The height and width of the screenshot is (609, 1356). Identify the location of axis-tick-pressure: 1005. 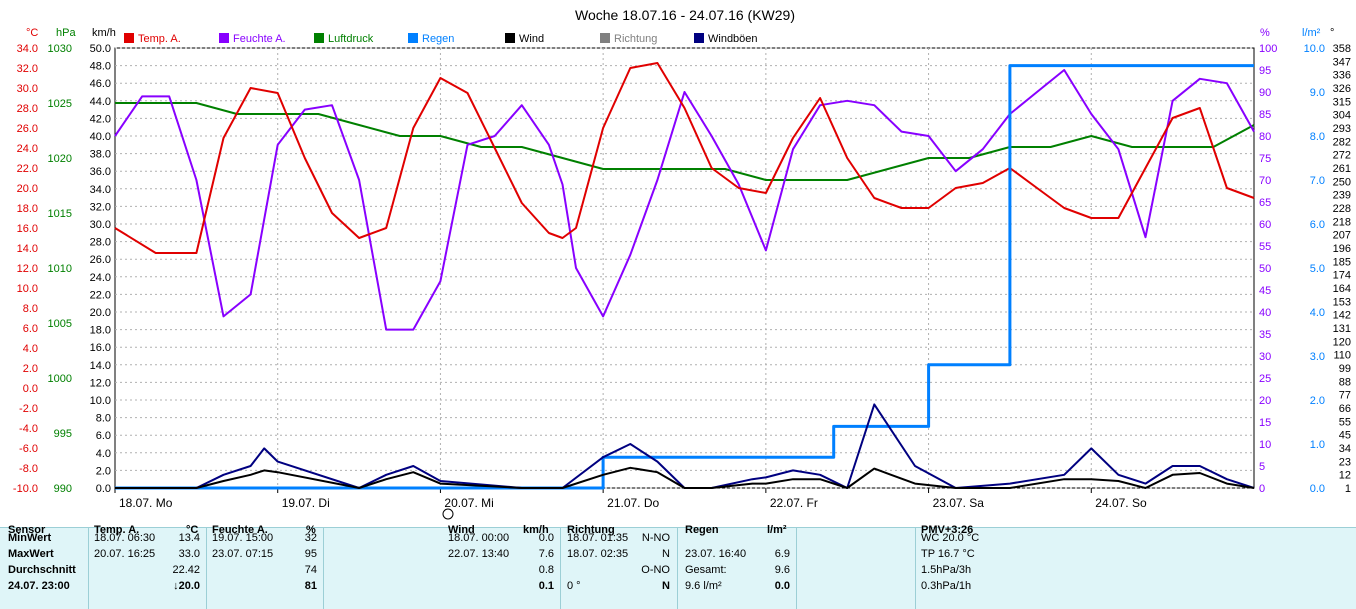
(60, 324).